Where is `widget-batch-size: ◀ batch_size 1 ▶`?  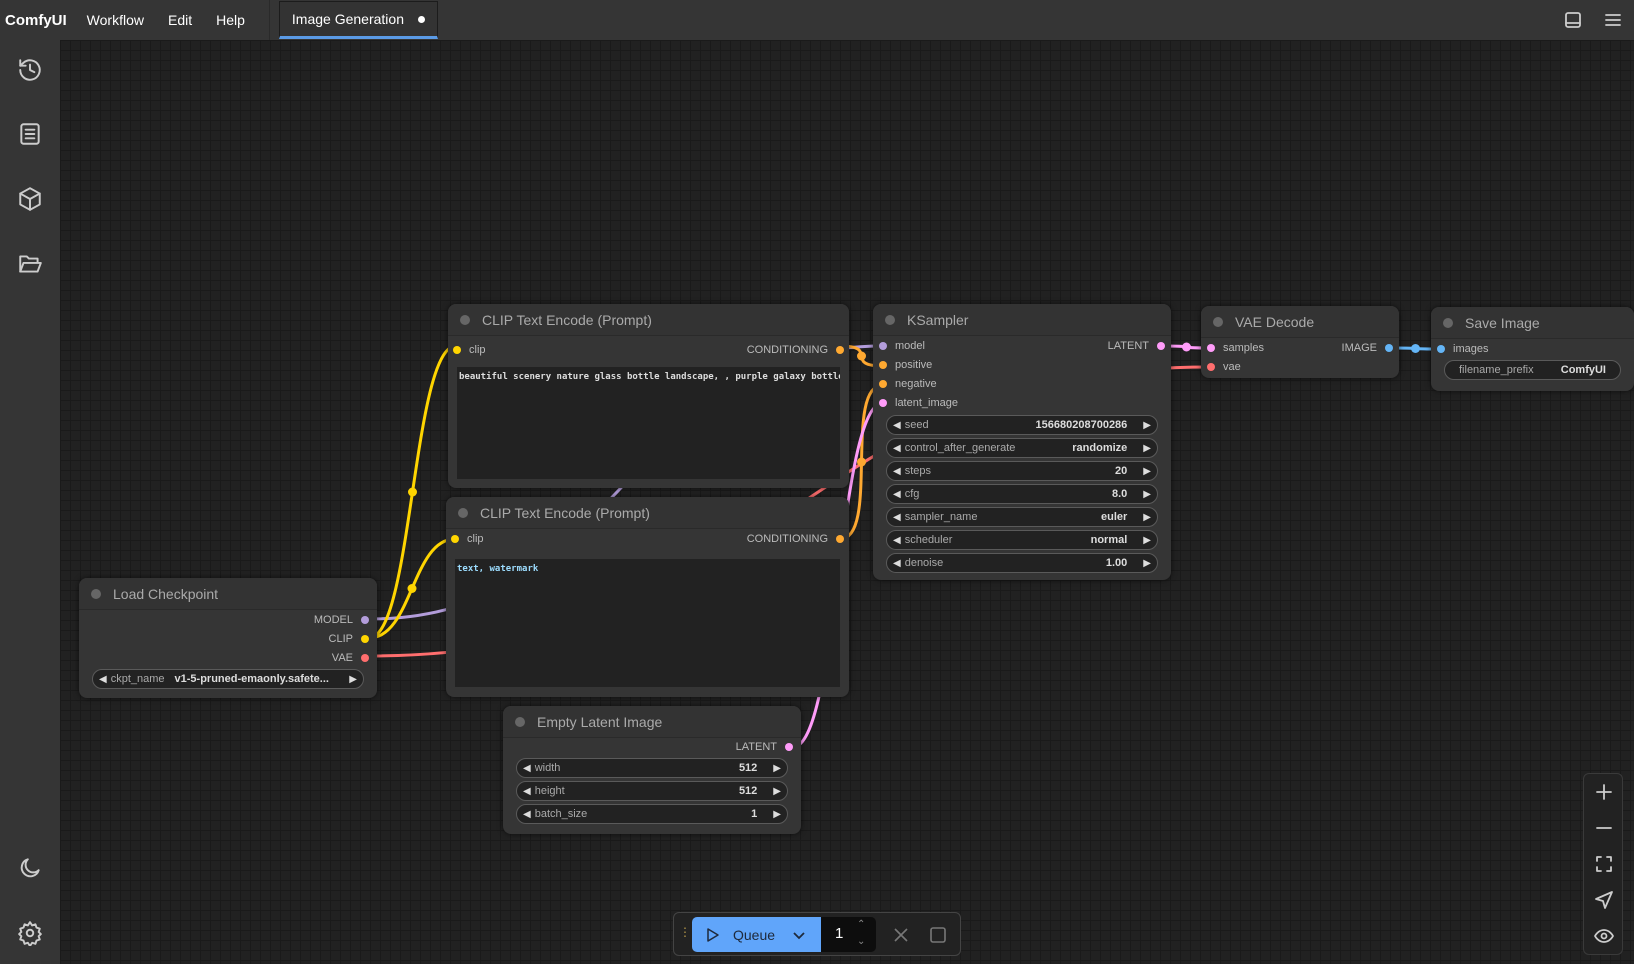 widget-batch-size: ◀ batch_size 1 ▶ is located at coordinates (652, 814).